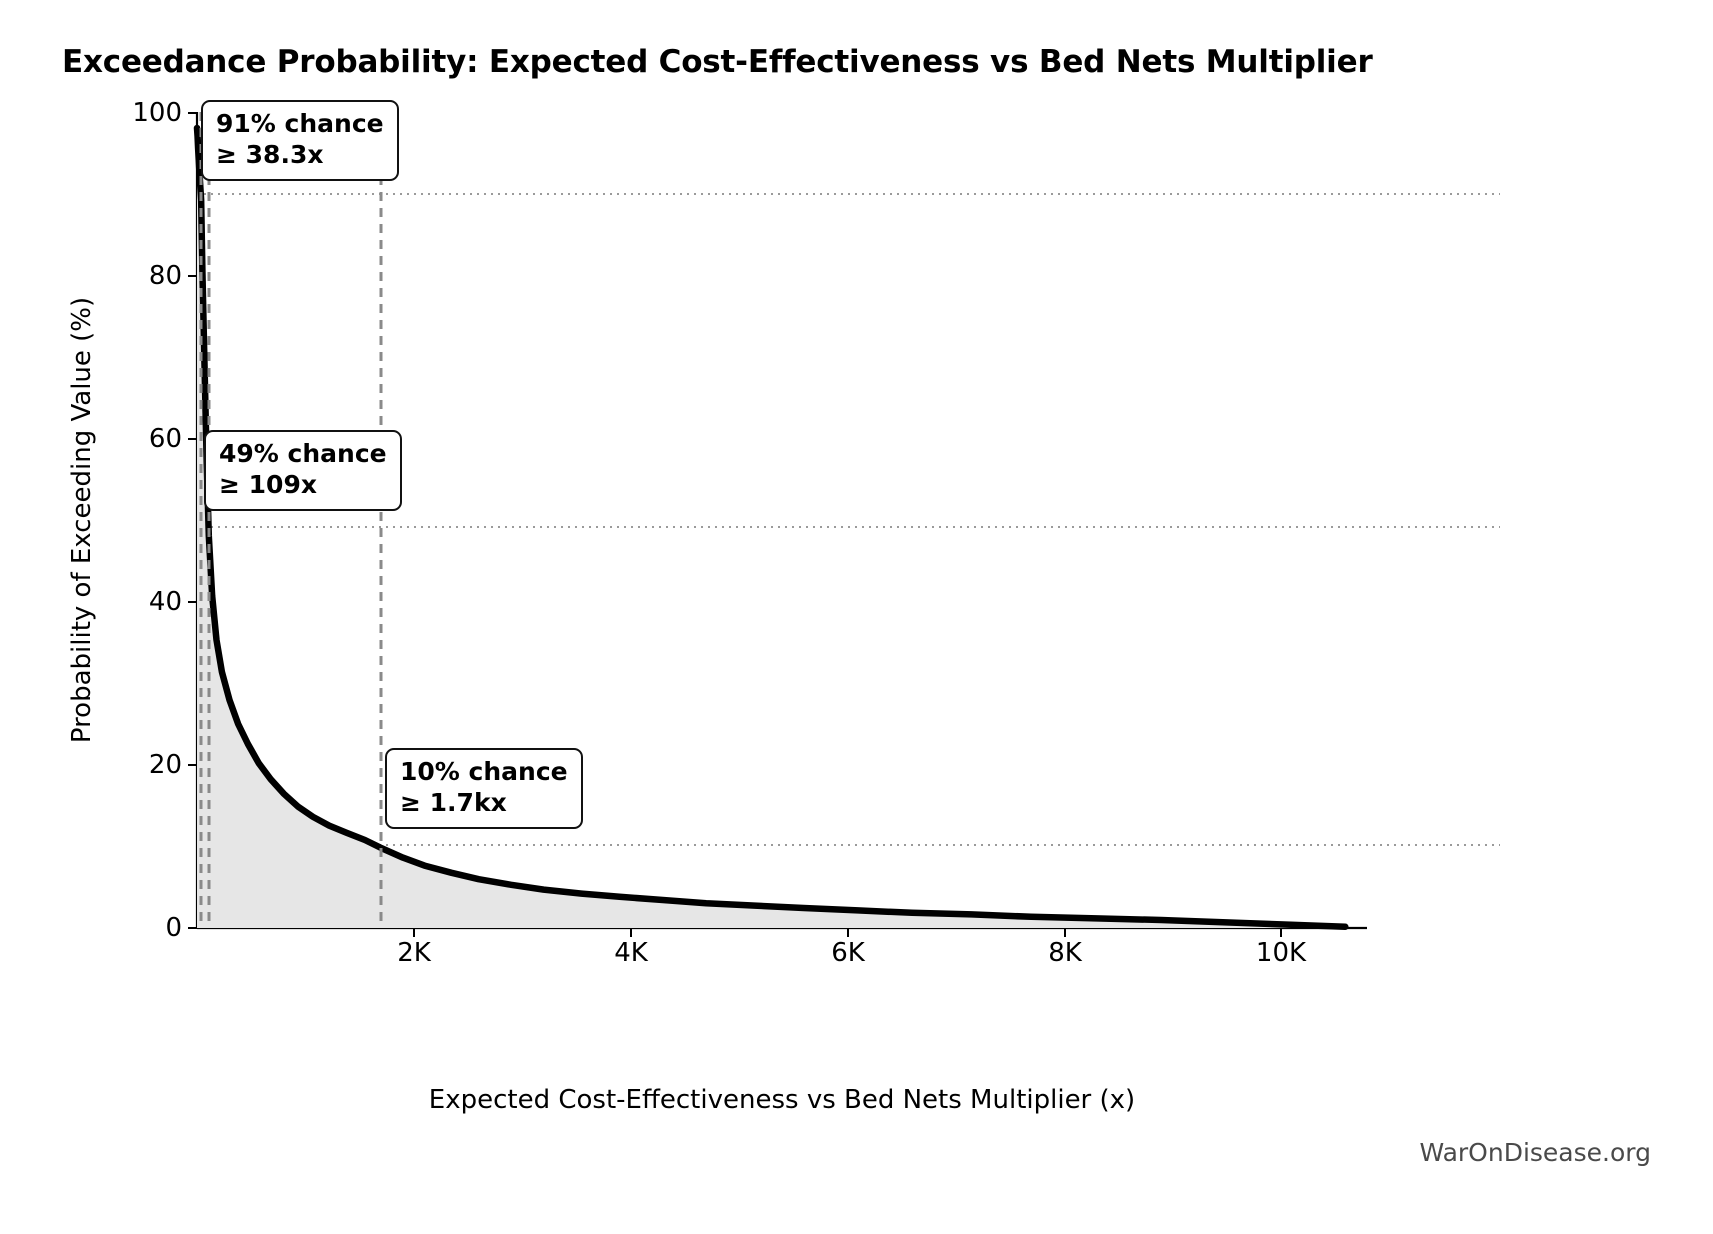  Describe the element at coordinates (300, 123) in the screenshot. I see `annotation-91-line1: 91% chance` at that location.